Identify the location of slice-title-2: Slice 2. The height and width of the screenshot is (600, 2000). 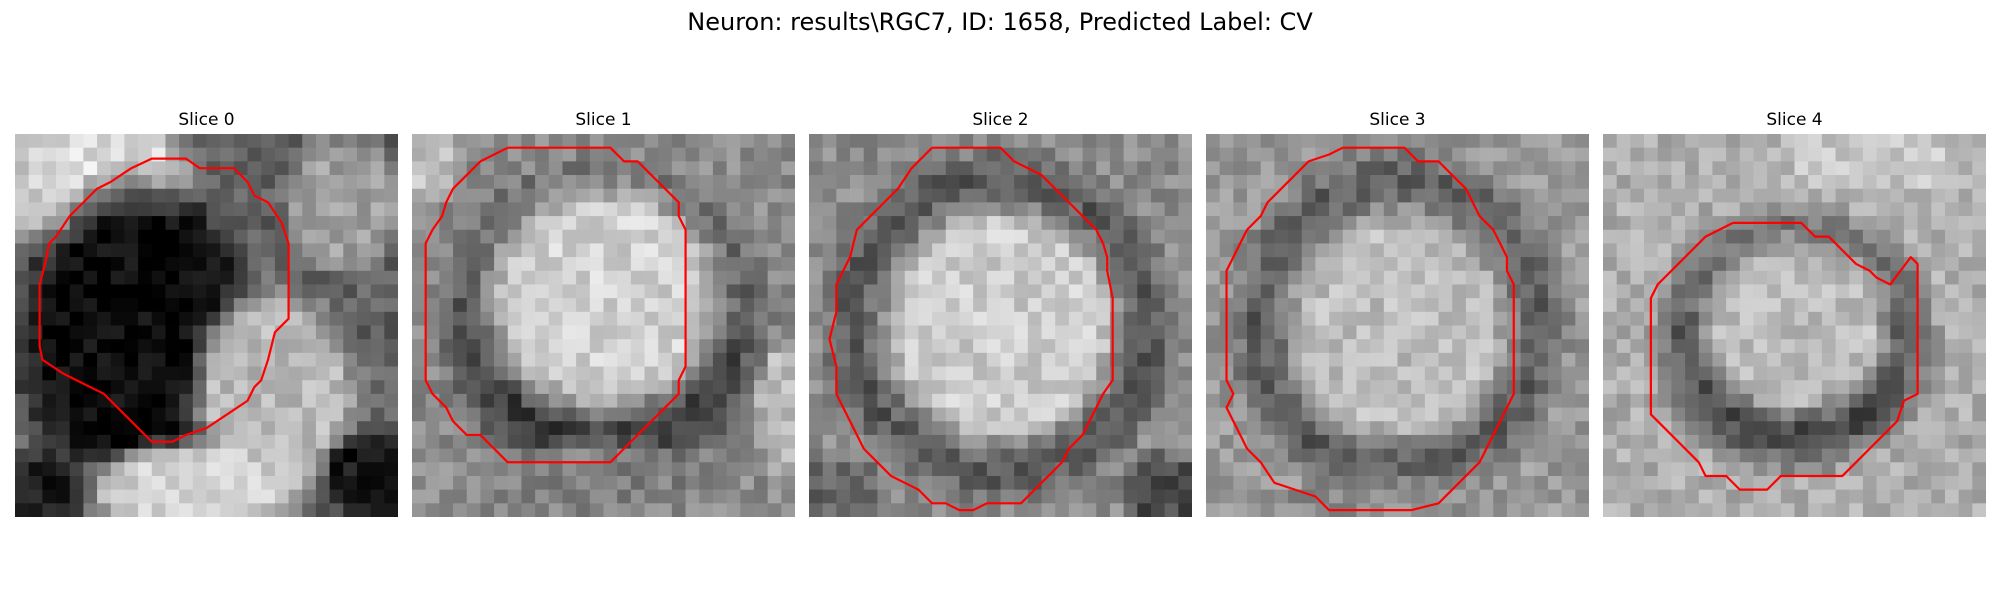
(1000, 120).